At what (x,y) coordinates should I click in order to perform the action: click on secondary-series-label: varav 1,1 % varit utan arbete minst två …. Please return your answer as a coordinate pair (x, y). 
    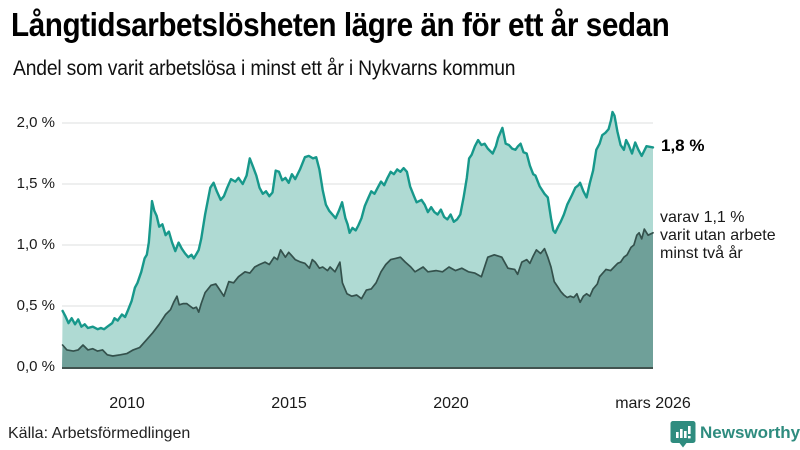
    Looking at the image, I should click on (718, 236).